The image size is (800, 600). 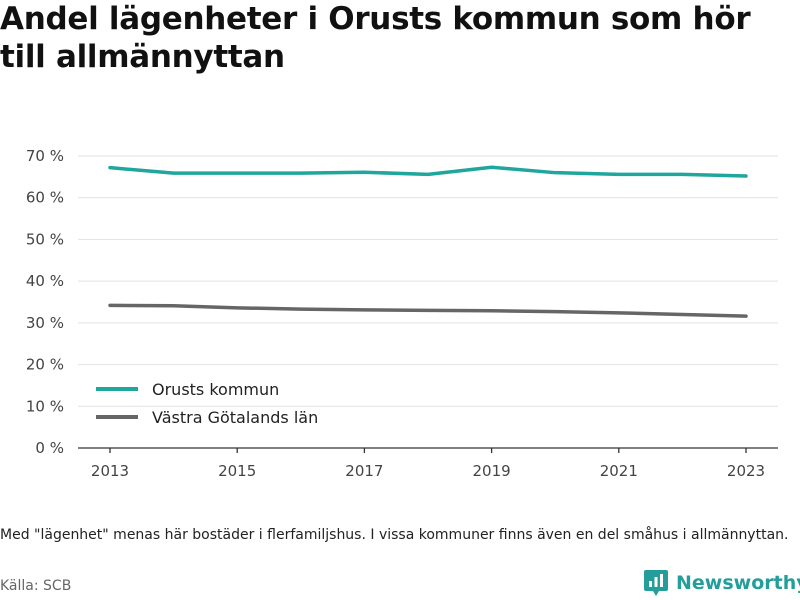 What do you see at coordinates (45, 323) in the screenshot?
I see `y-tick-label: 30 %` at bounding box center [45, 323].